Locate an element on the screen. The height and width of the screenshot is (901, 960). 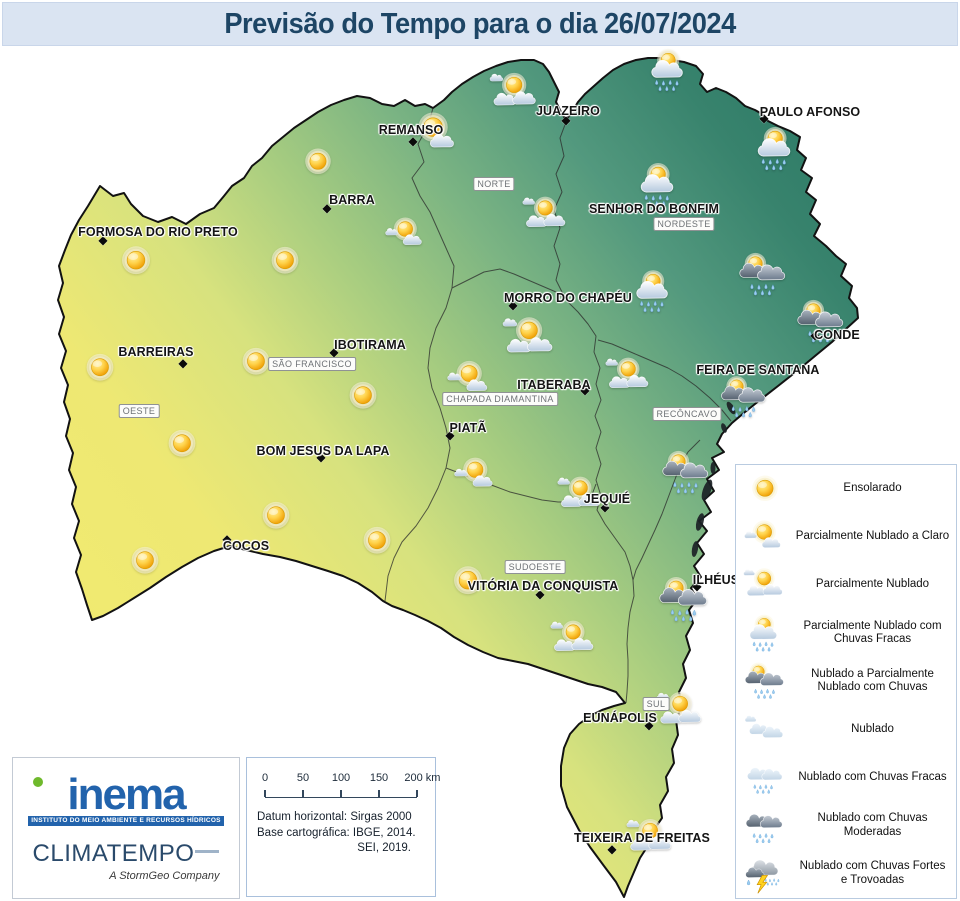
title-bar: Previsão do Tempo para o dia 26/07/2024 is located at coordinates (480, 24).